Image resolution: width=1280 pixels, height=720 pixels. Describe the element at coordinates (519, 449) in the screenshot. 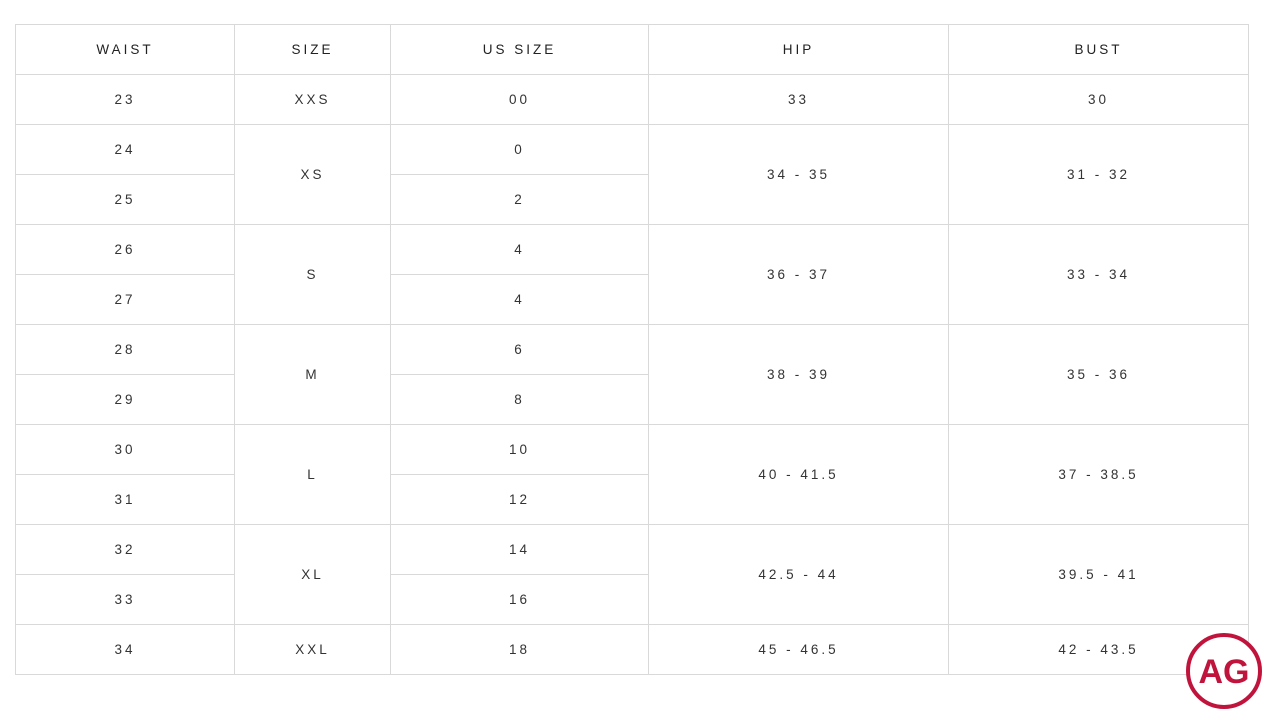

I see `us-size-cell: 10` at that location.